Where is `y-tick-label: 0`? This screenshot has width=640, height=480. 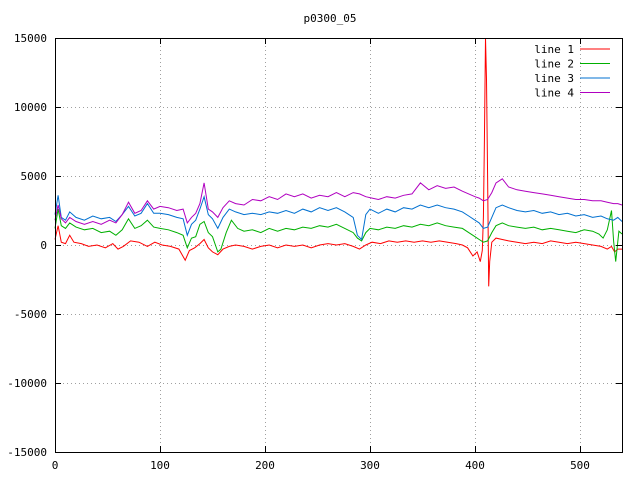 y-tick-label: 0 is located at coordinates (43, 245).